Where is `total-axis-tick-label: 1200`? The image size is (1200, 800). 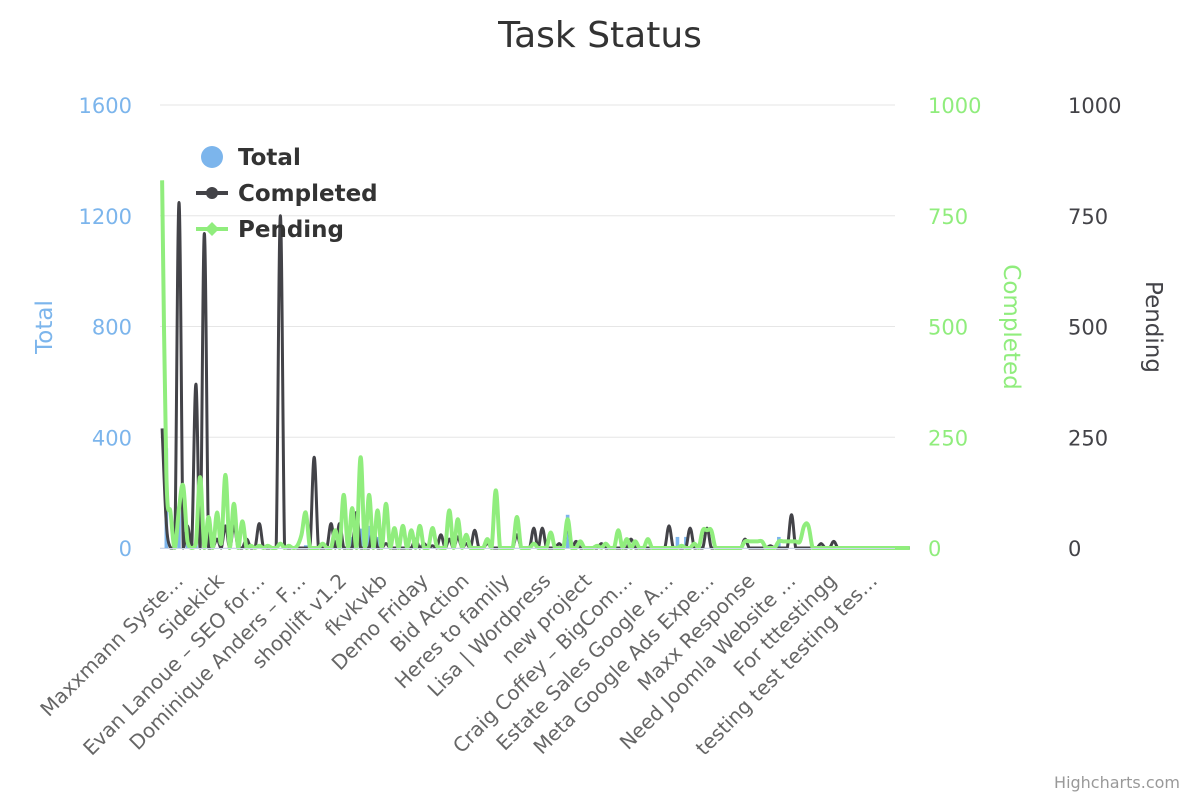 total-axis-tick-label: 1200 is located at coordinates (105, 217).